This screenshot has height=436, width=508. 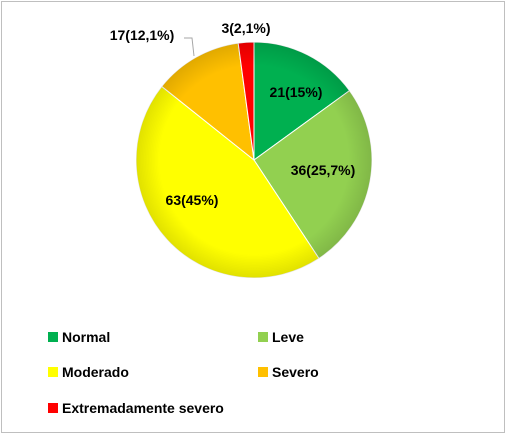 What do you see at coordinates (95, 372) in the screenshot?
I see `legend-label-moderado: Moderado` at bounding box center [95, 372].